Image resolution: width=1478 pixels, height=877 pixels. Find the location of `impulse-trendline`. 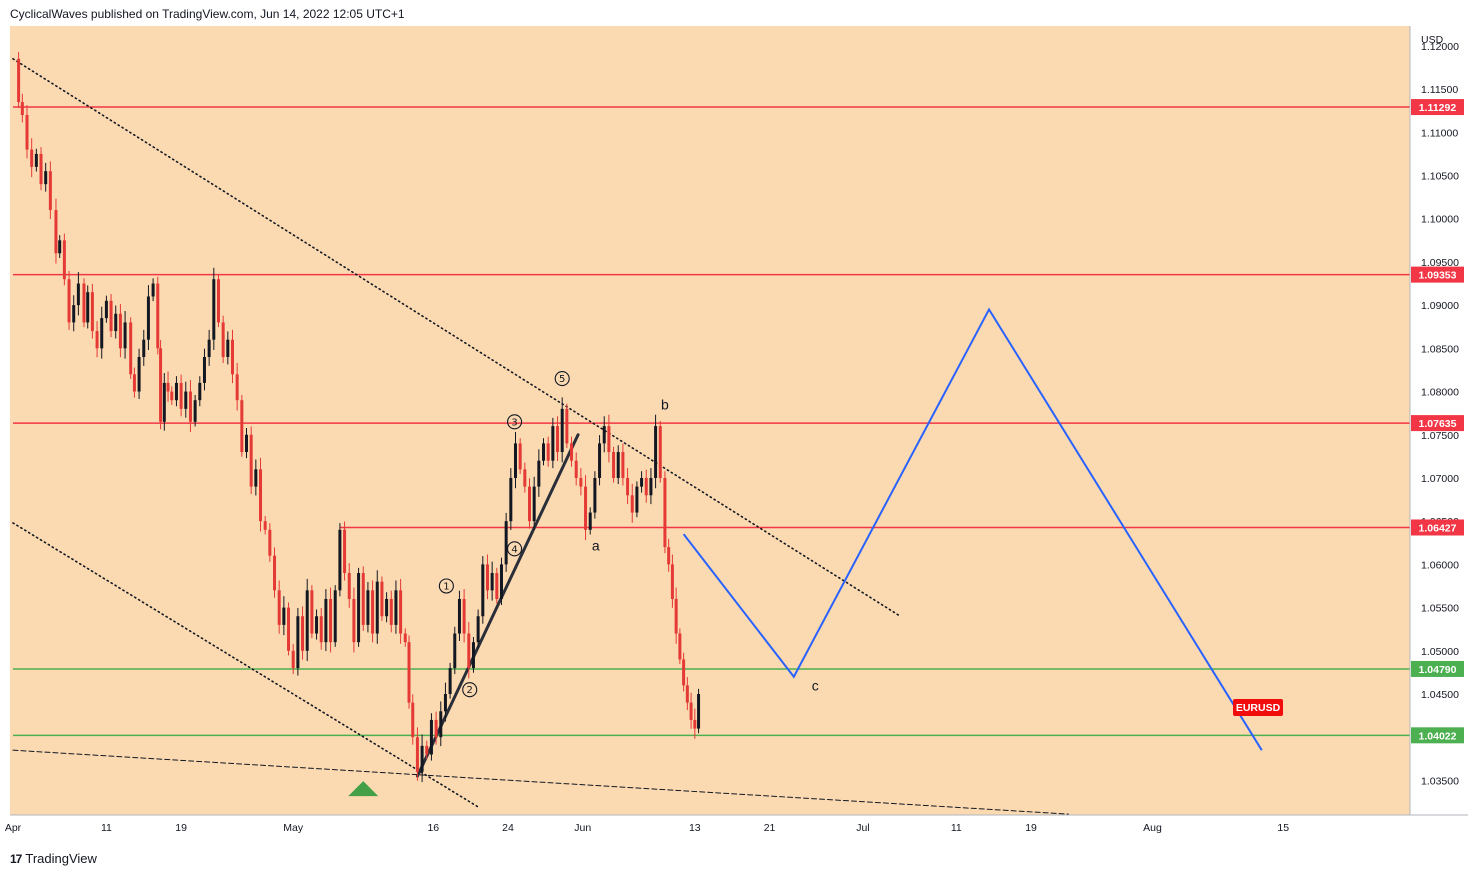

impulse-trendline is located at coordinates (497, 605).